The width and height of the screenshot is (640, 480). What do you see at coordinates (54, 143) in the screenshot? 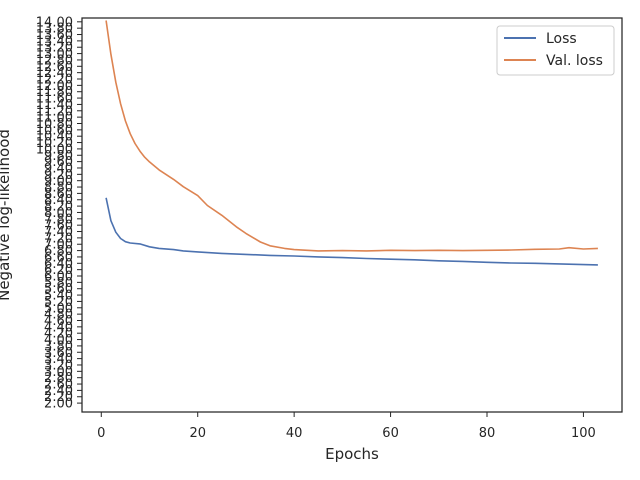
I see `y-tick-label: 10.20` at bounding box center [54, 143].